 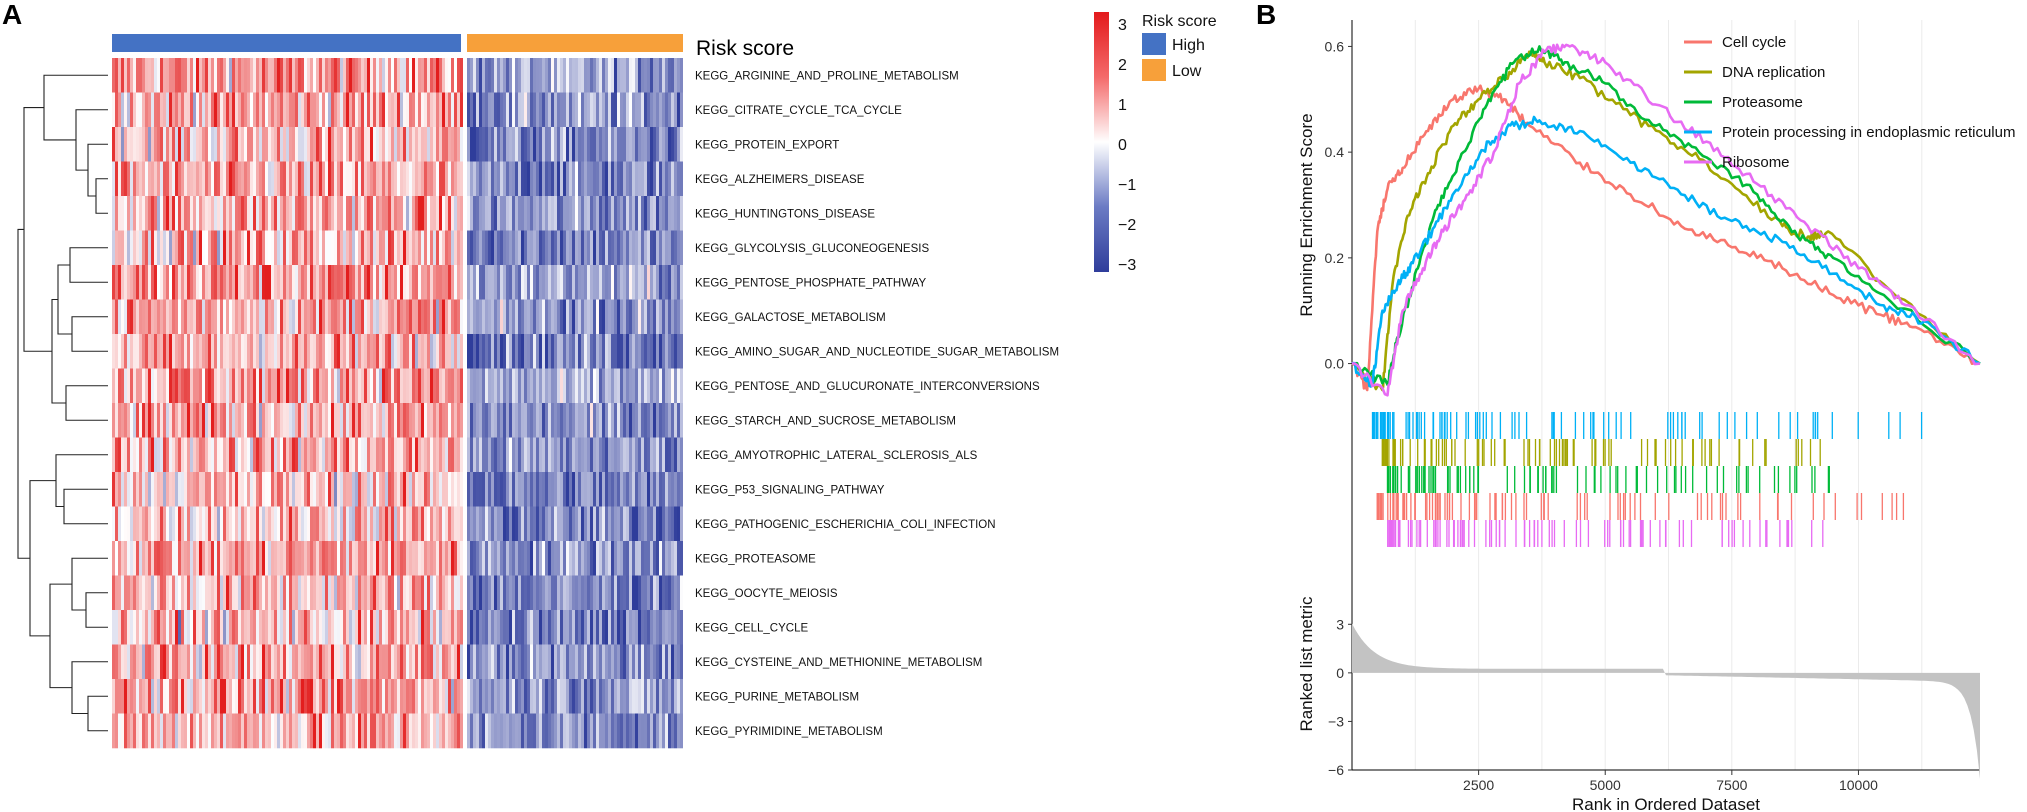 What do you see at coordinates (1670, 781) in the screenshot?
I see `x-ticks: 2500 5000 7500 10000` at bounding box center [1670, 781].